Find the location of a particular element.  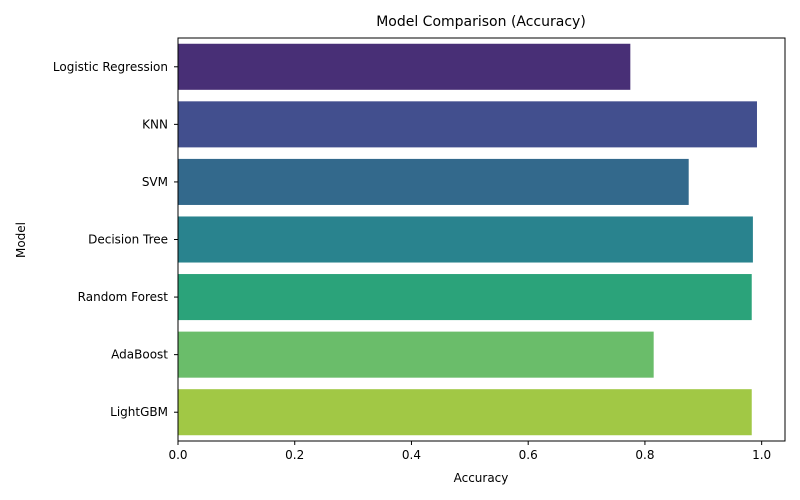

bar-svm is located at coordinates (433, 181).